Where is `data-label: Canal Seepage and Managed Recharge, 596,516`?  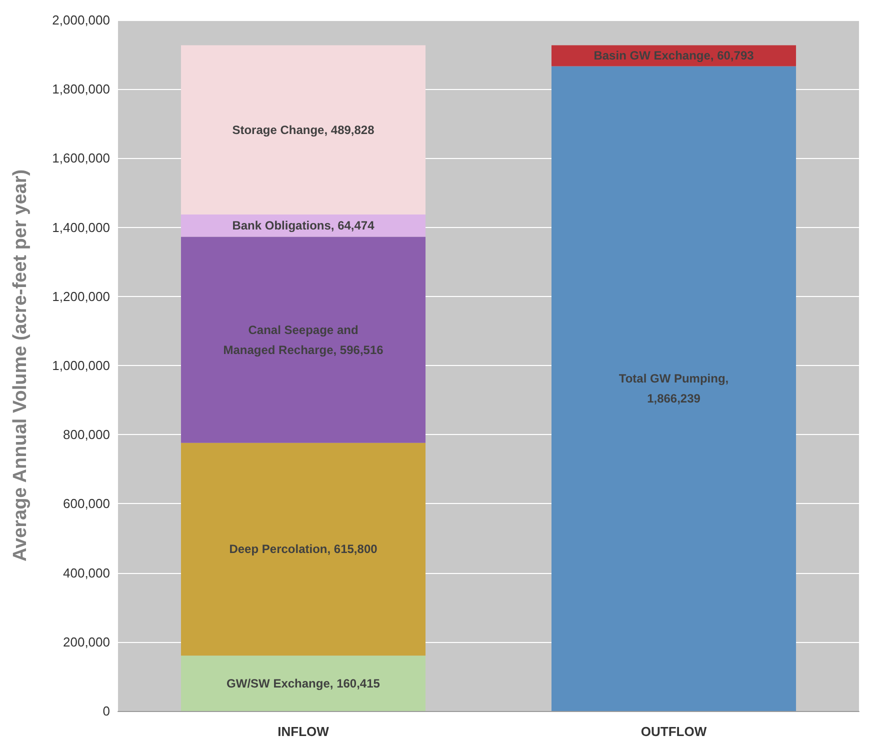 data-label: Canal Seepage and Managed Recharge, 596,516 is located at coordinates (303, 339).